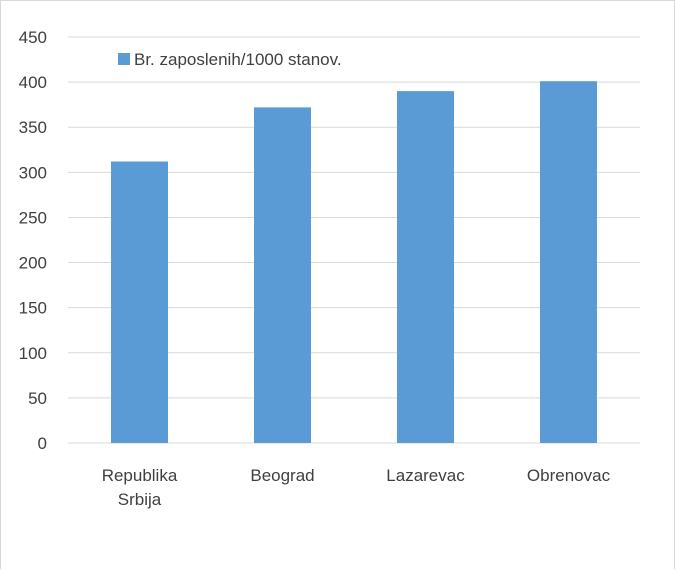 The height and width of the screenshot is (570, 676). I want to click on legend-label: Br. zaposlenih/1000 stanov., so click(238, 59).